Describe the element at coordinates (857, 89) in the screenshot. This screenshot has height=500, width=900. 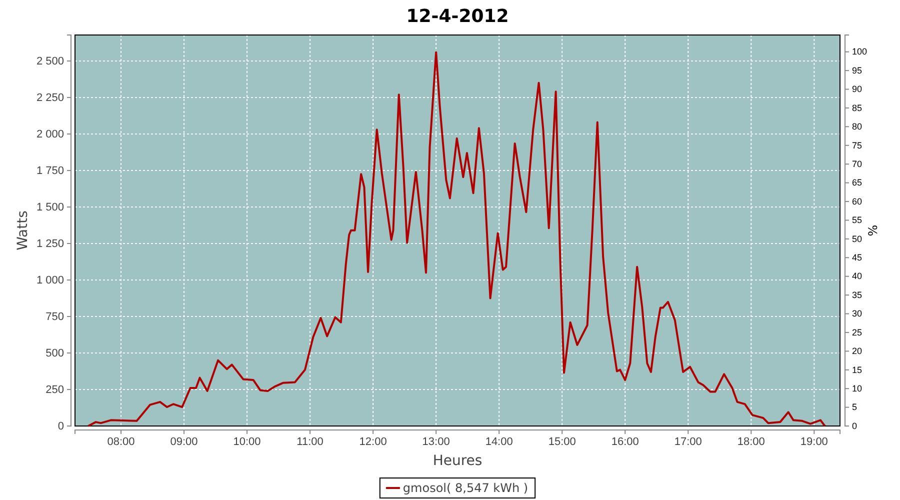
I see `y2-tick-label: 90` at that location.